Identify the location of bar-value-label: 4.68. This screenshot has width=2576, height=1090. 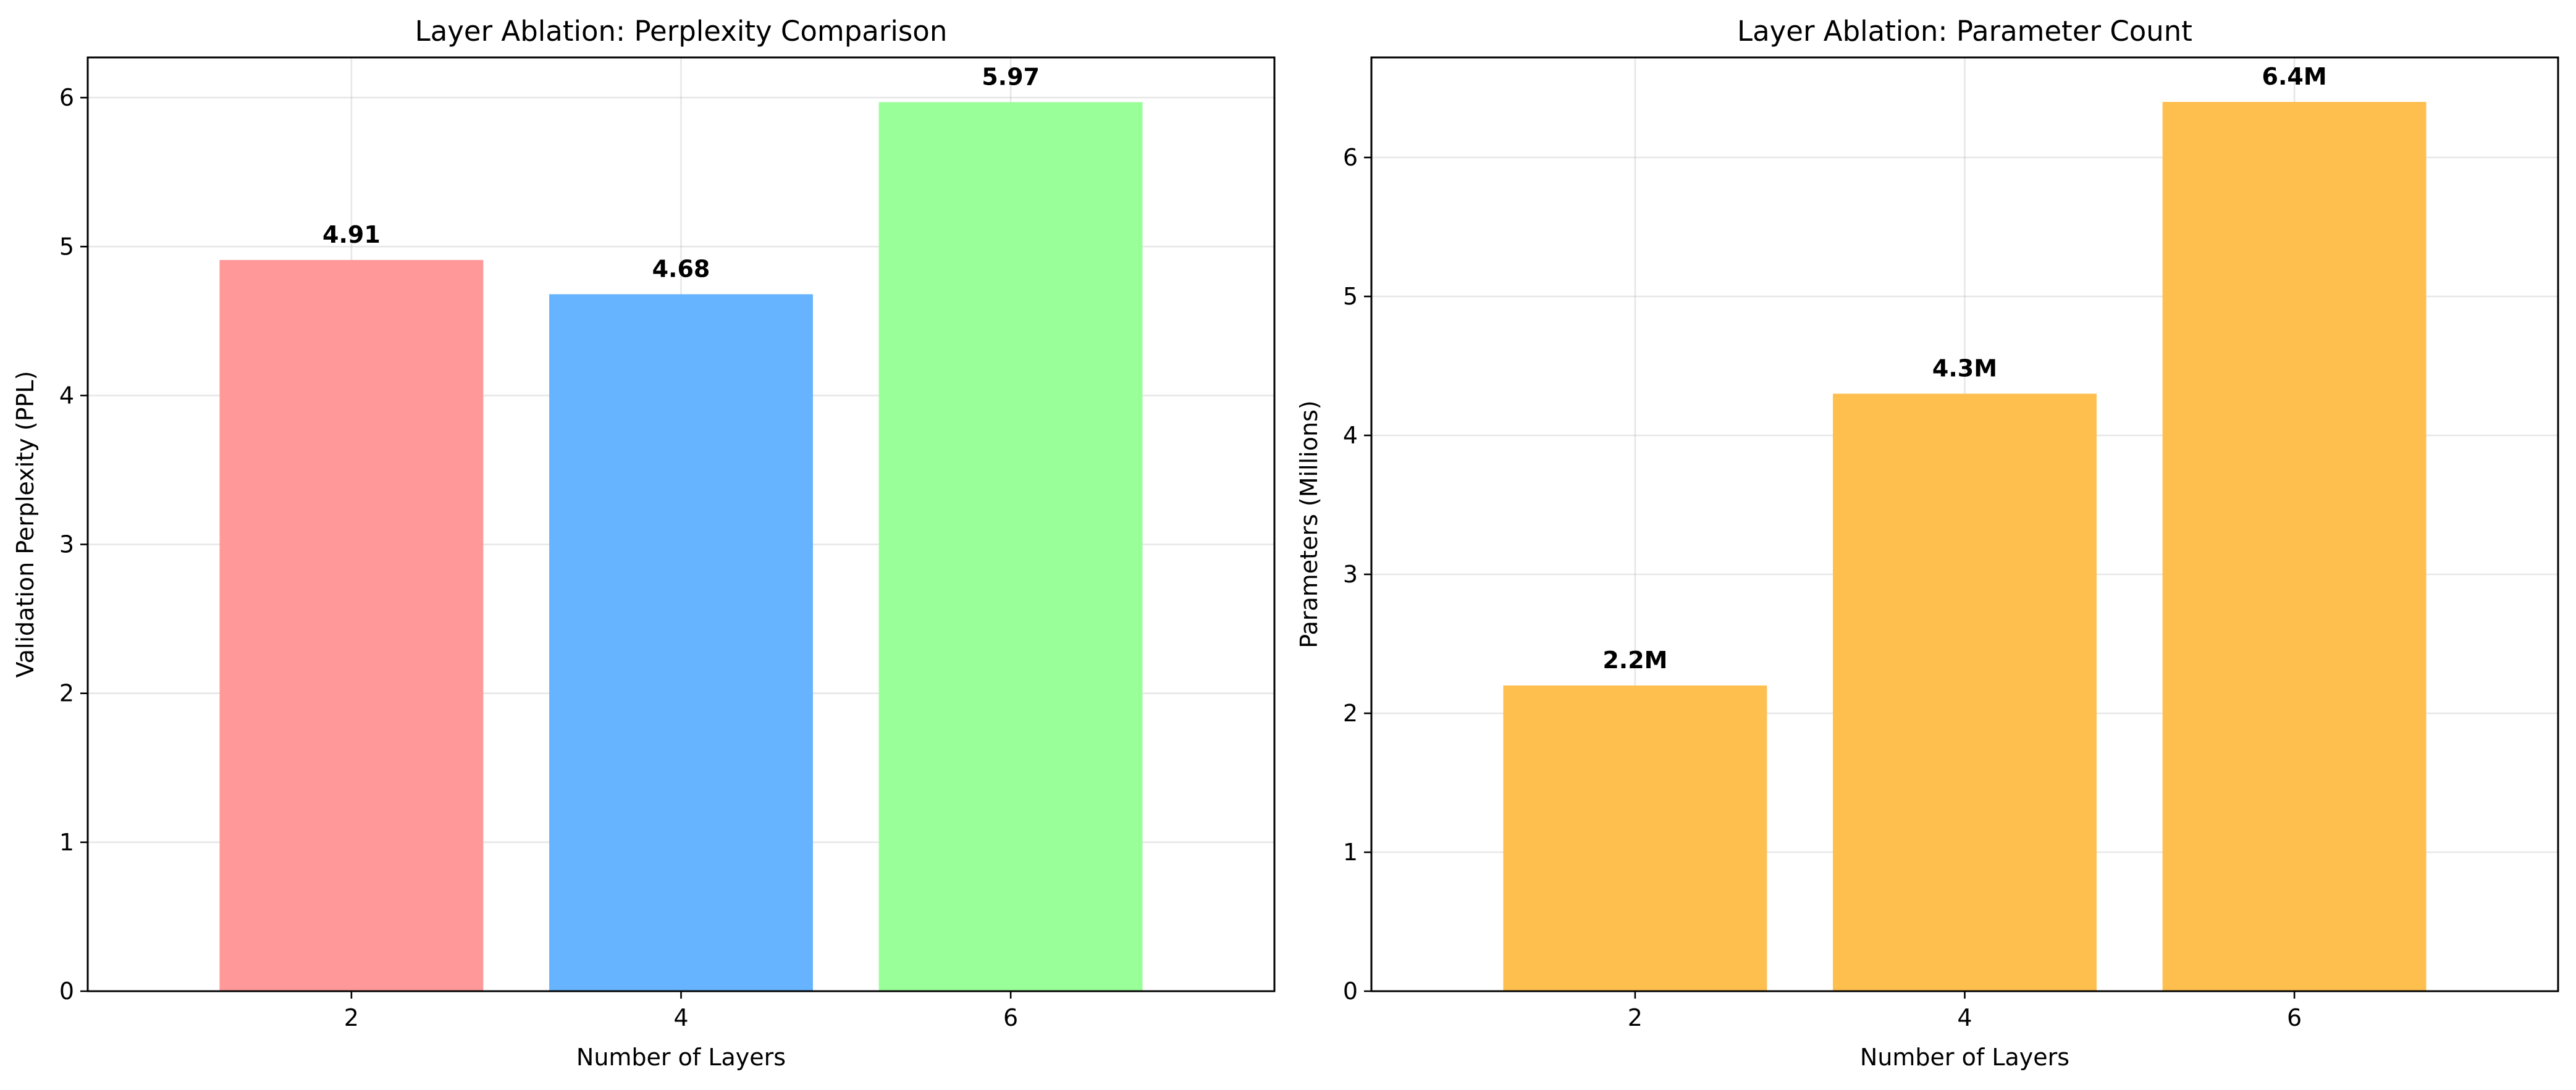
(681, 268).